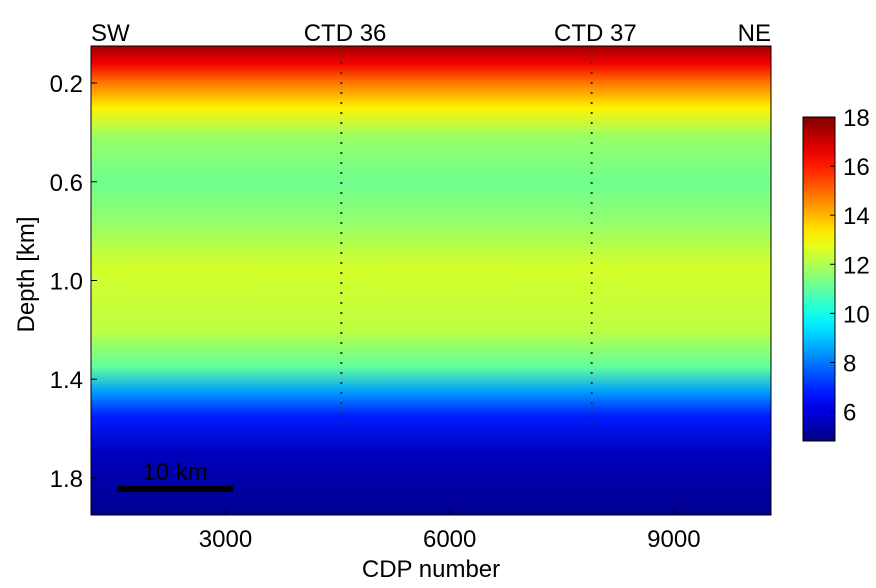  What do you see at coordinates (856, 314) in the screenshot?
I see `colorbar-tick-label: 10` at bounding box center [856, 314].